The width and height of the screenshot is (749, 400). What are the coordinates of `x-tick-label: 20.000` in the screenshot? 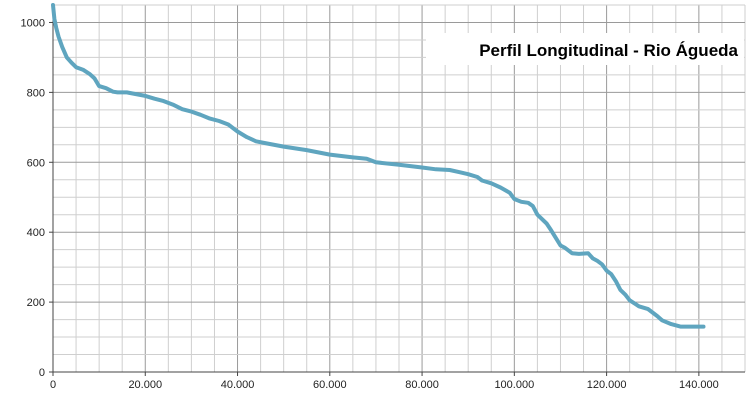 It's located at (145, 385).